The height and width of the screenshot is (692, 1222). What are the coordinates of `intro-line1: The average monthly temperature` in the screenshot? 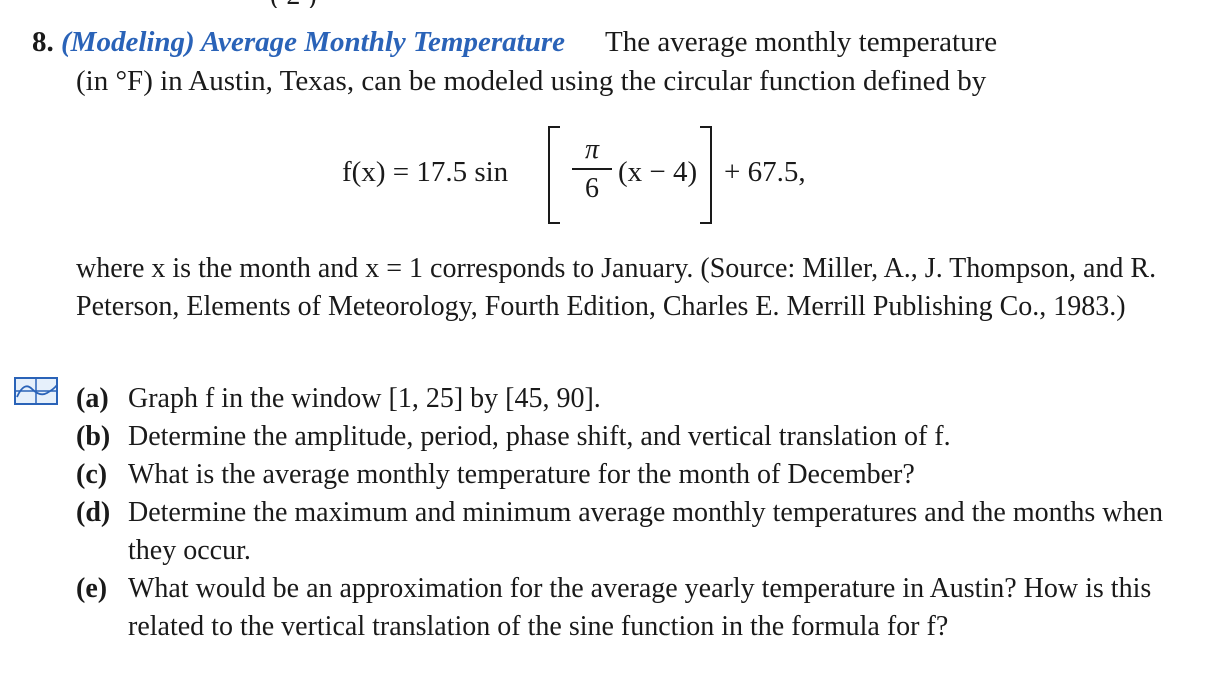 It's located at (801, 42).